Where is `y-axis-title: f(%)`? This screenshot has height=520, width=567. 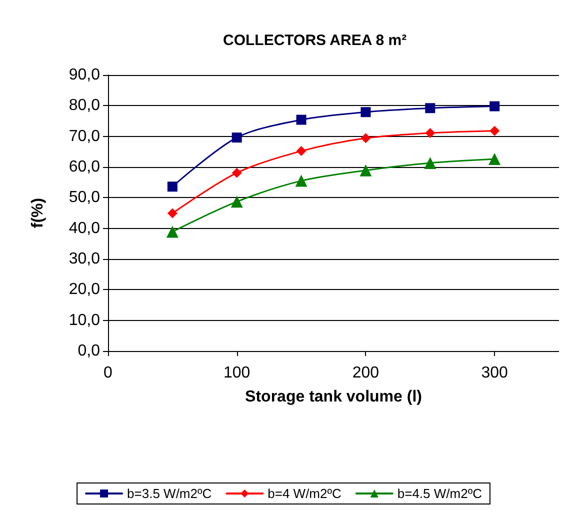
y-axis-title: f(%) is located at coordinates (38, 213).